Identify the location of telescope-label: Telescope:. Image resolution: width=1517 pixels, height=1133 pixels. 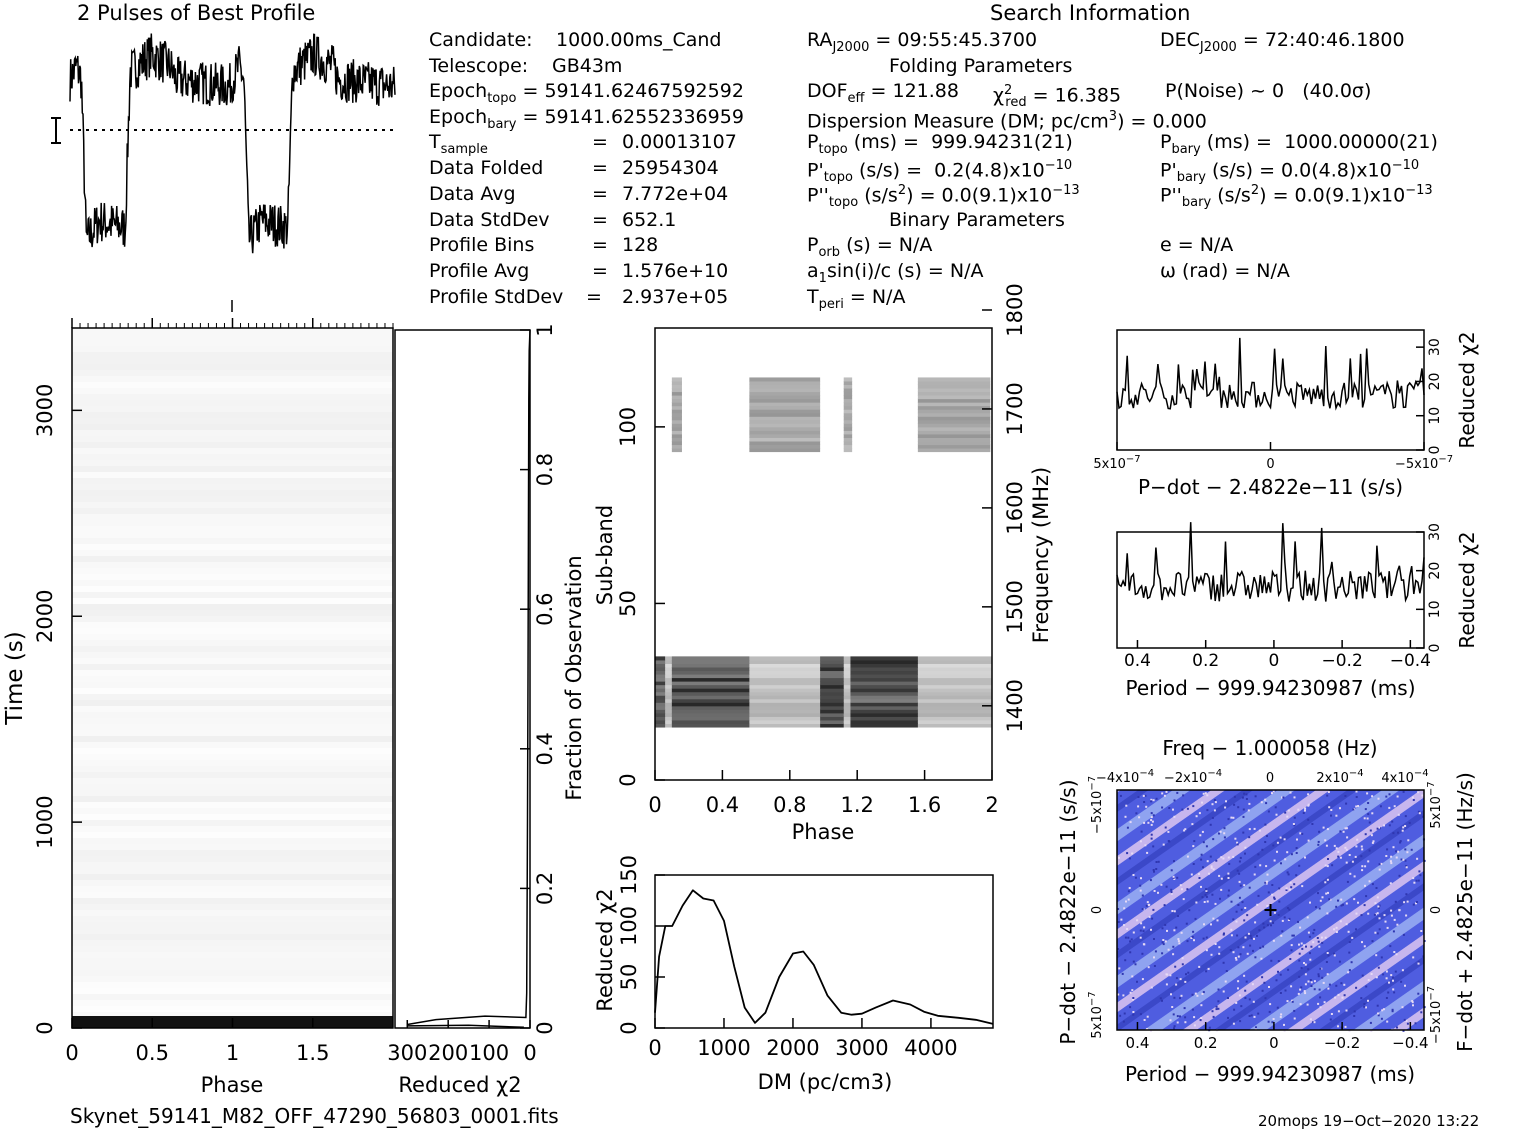
(479, 66).